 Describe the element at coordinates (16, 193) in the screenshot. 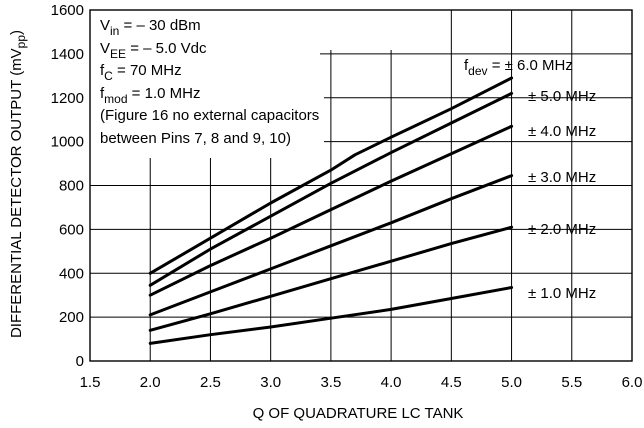

I see `y-axis-label-main: DIFFERENTIAL DETECTOR OUTPUT (mV` at that location.